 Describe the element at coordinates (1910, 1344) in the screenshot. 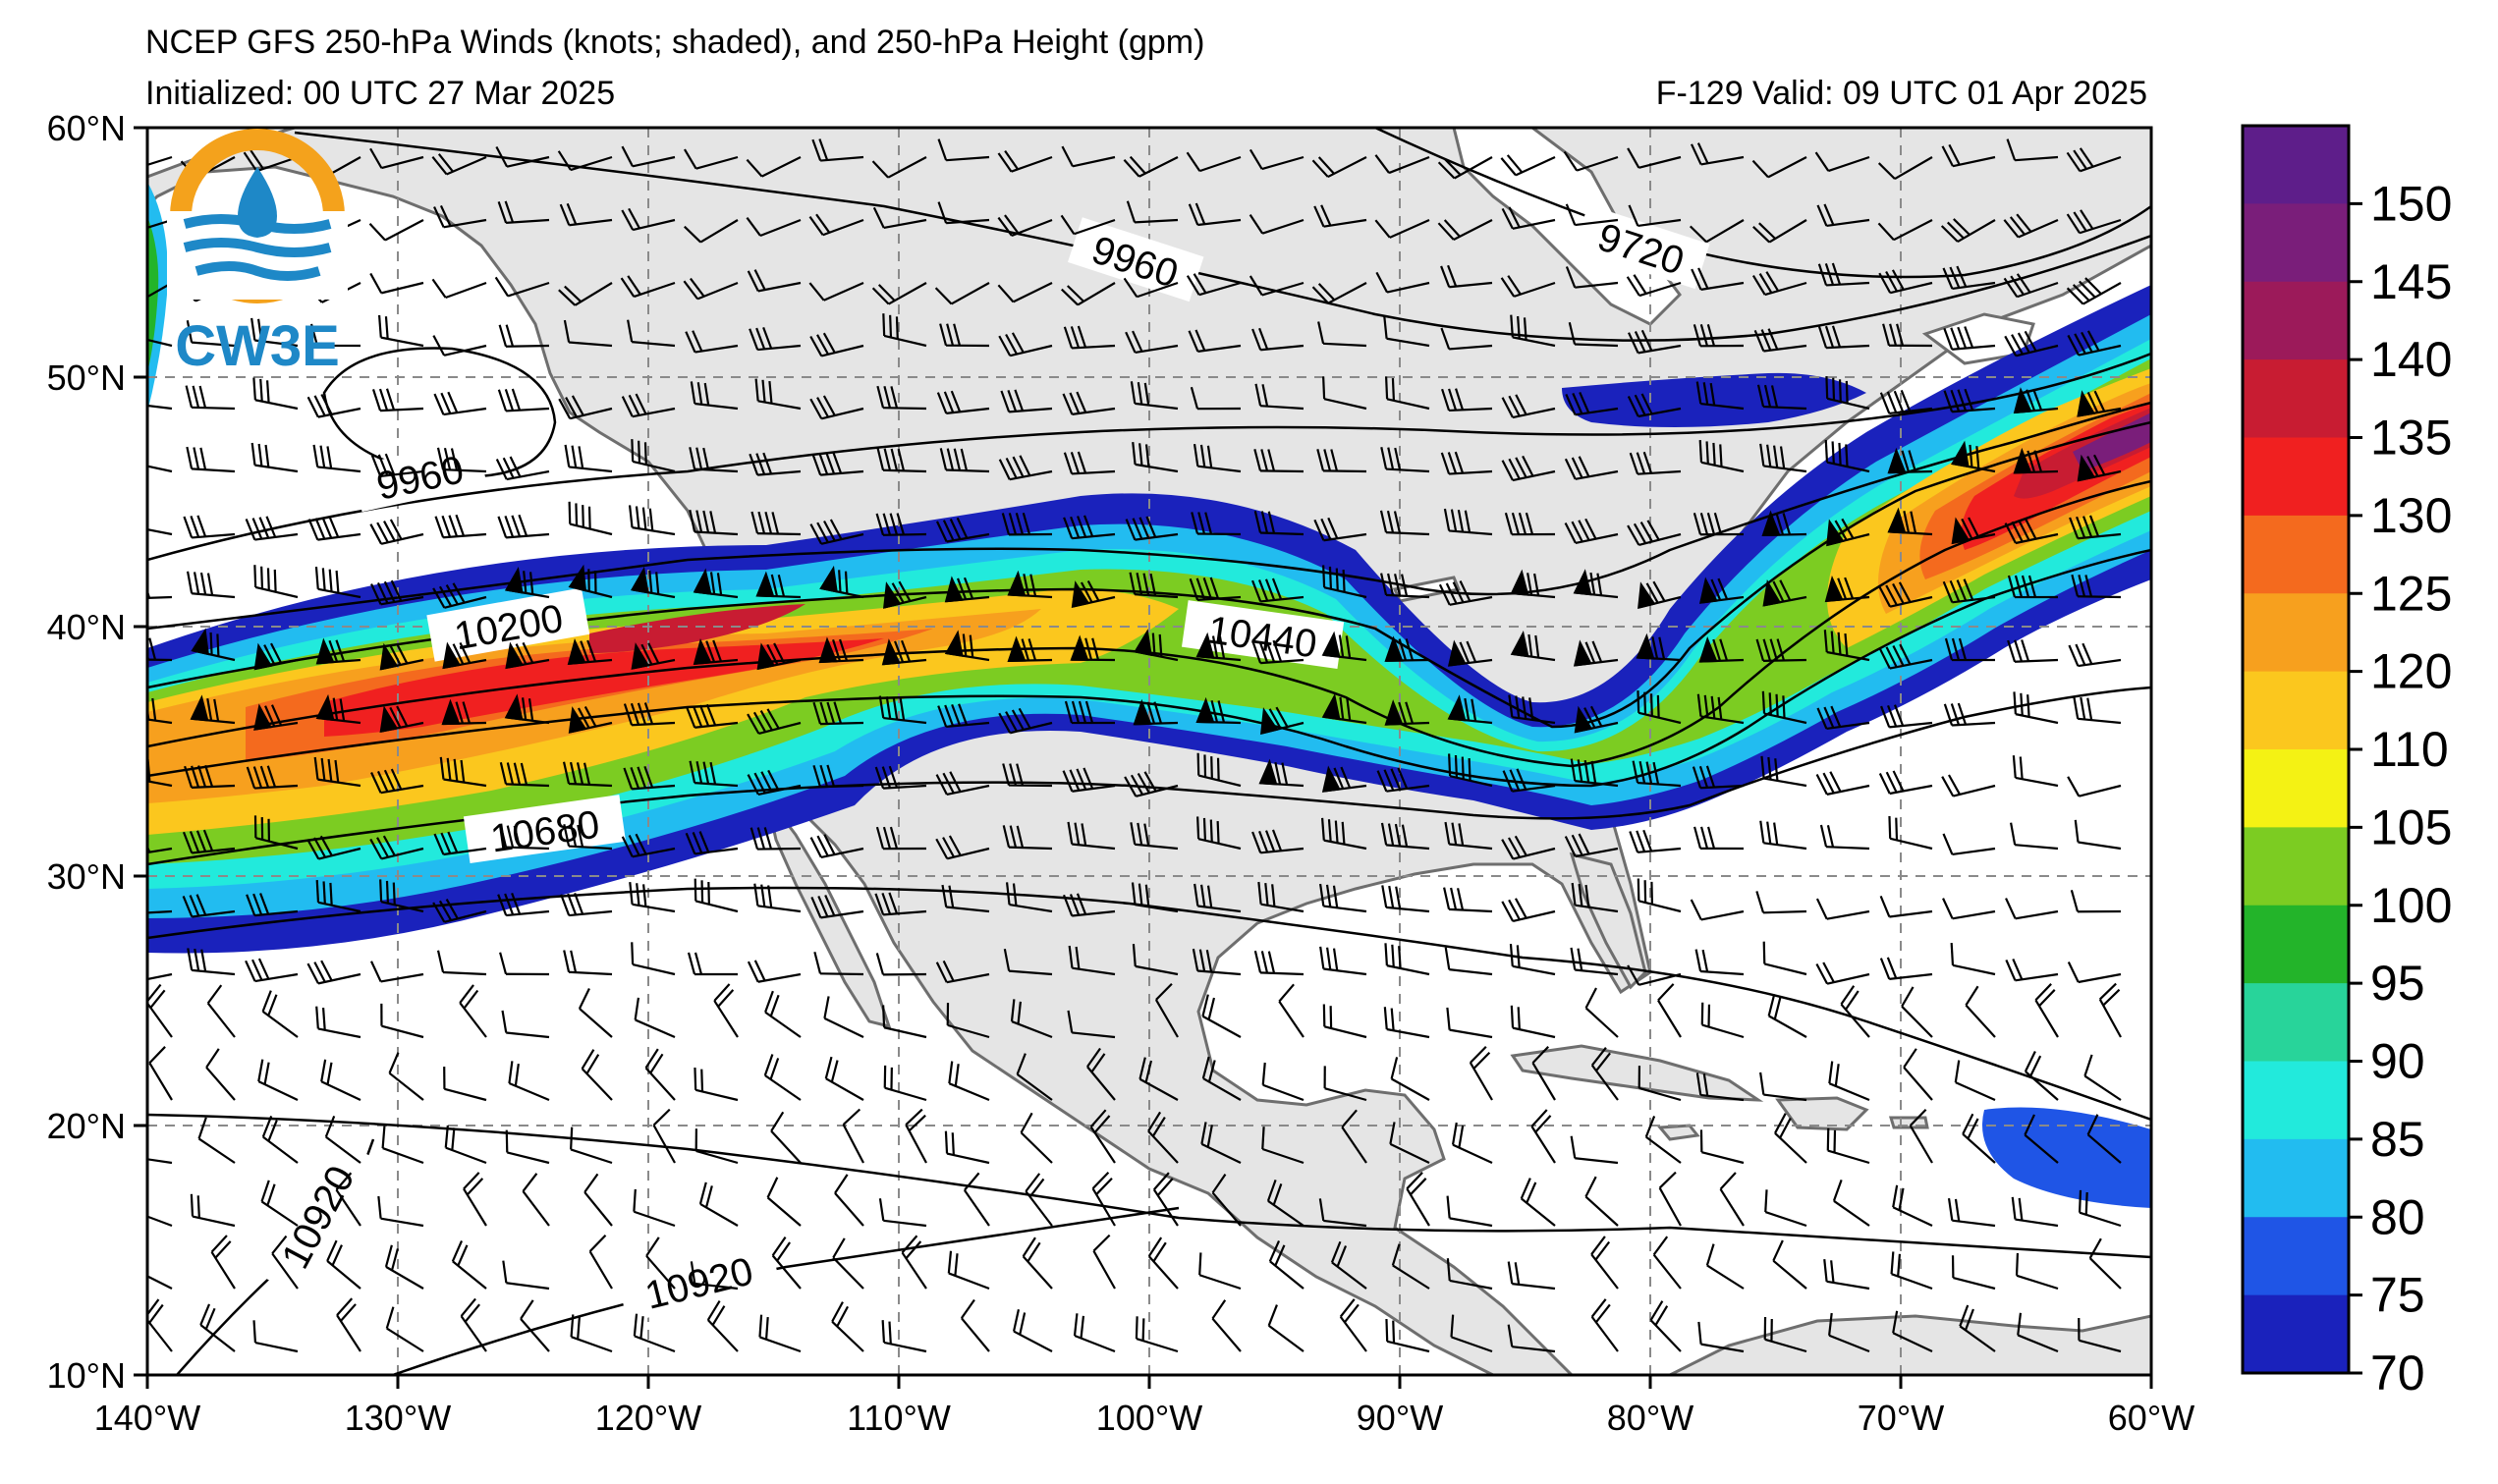

I see `south-america` at that location.